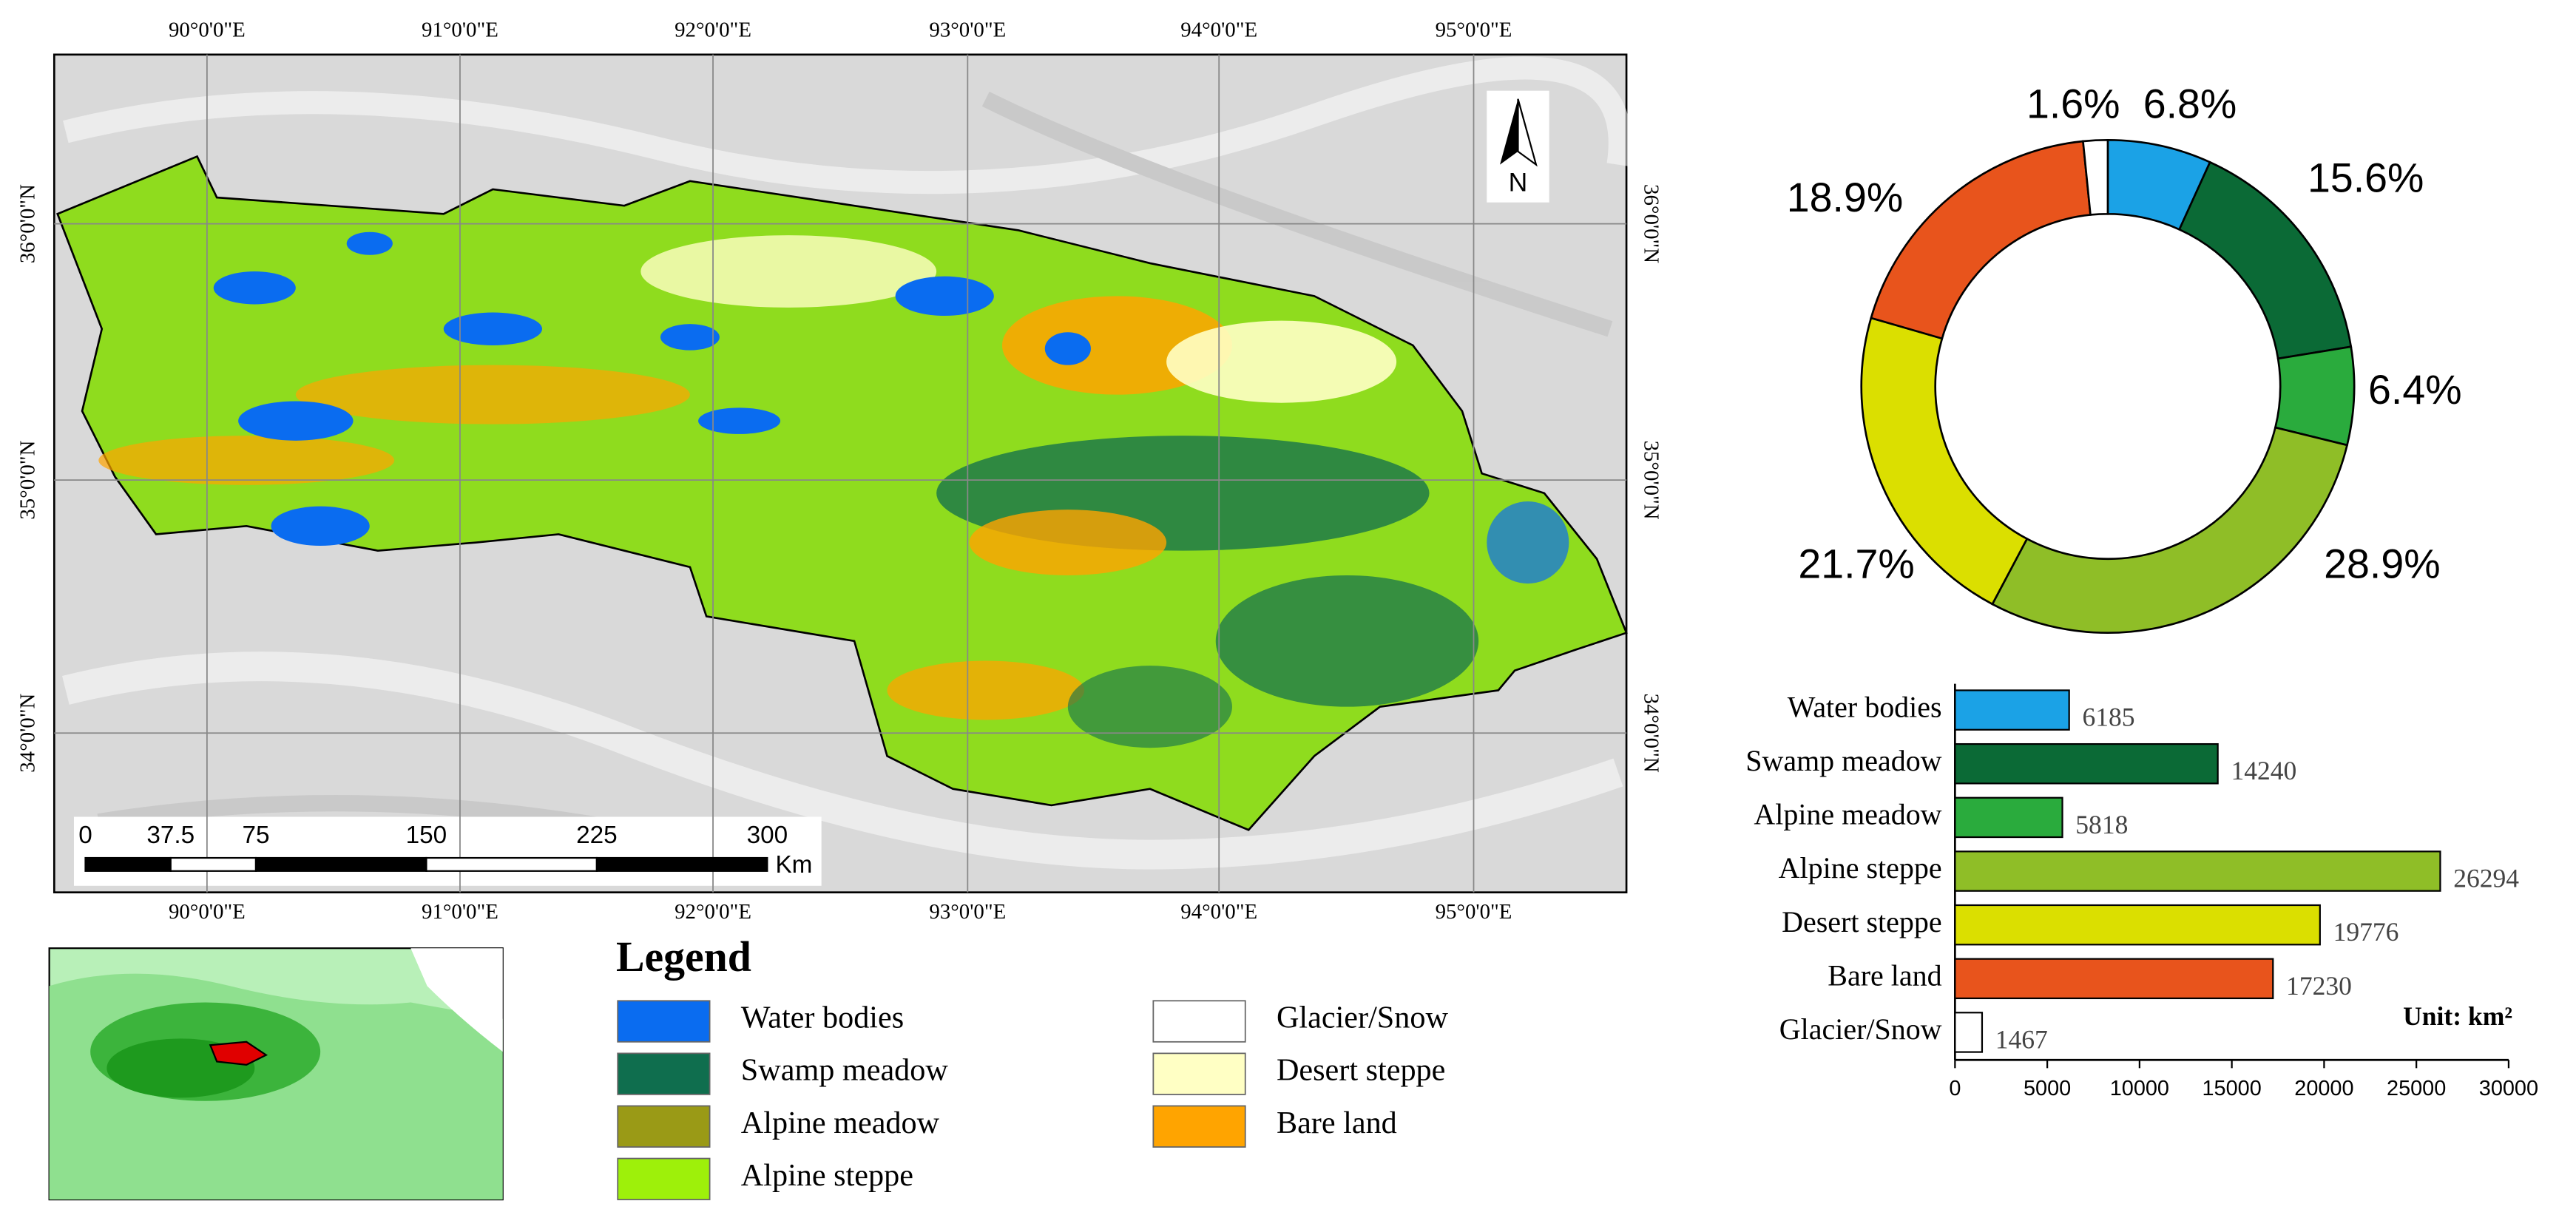 Image resolution: width=2576 pixels, height=1218 pixels. What do you see at coordinates (2382, 564) in the screenshot?
I see `donut-label: 28.9%` at bounding box center [2382, 564].